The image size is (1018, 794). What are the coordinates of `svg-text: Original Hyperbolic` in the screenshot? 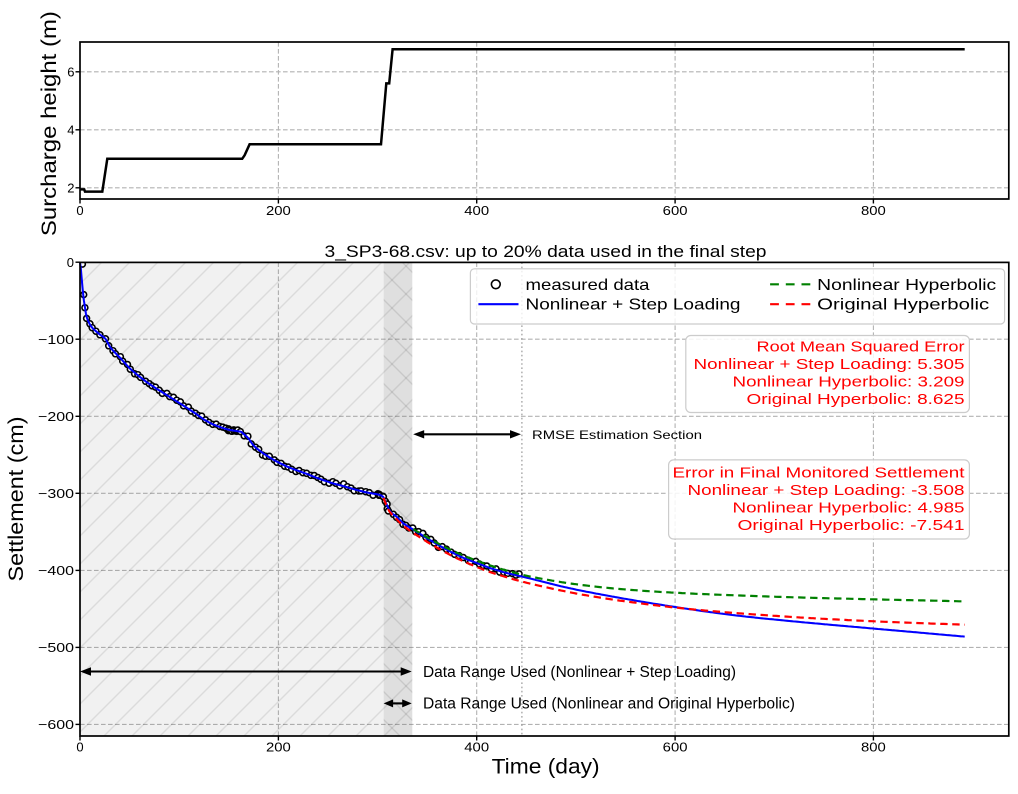 It's located at (903, 305).